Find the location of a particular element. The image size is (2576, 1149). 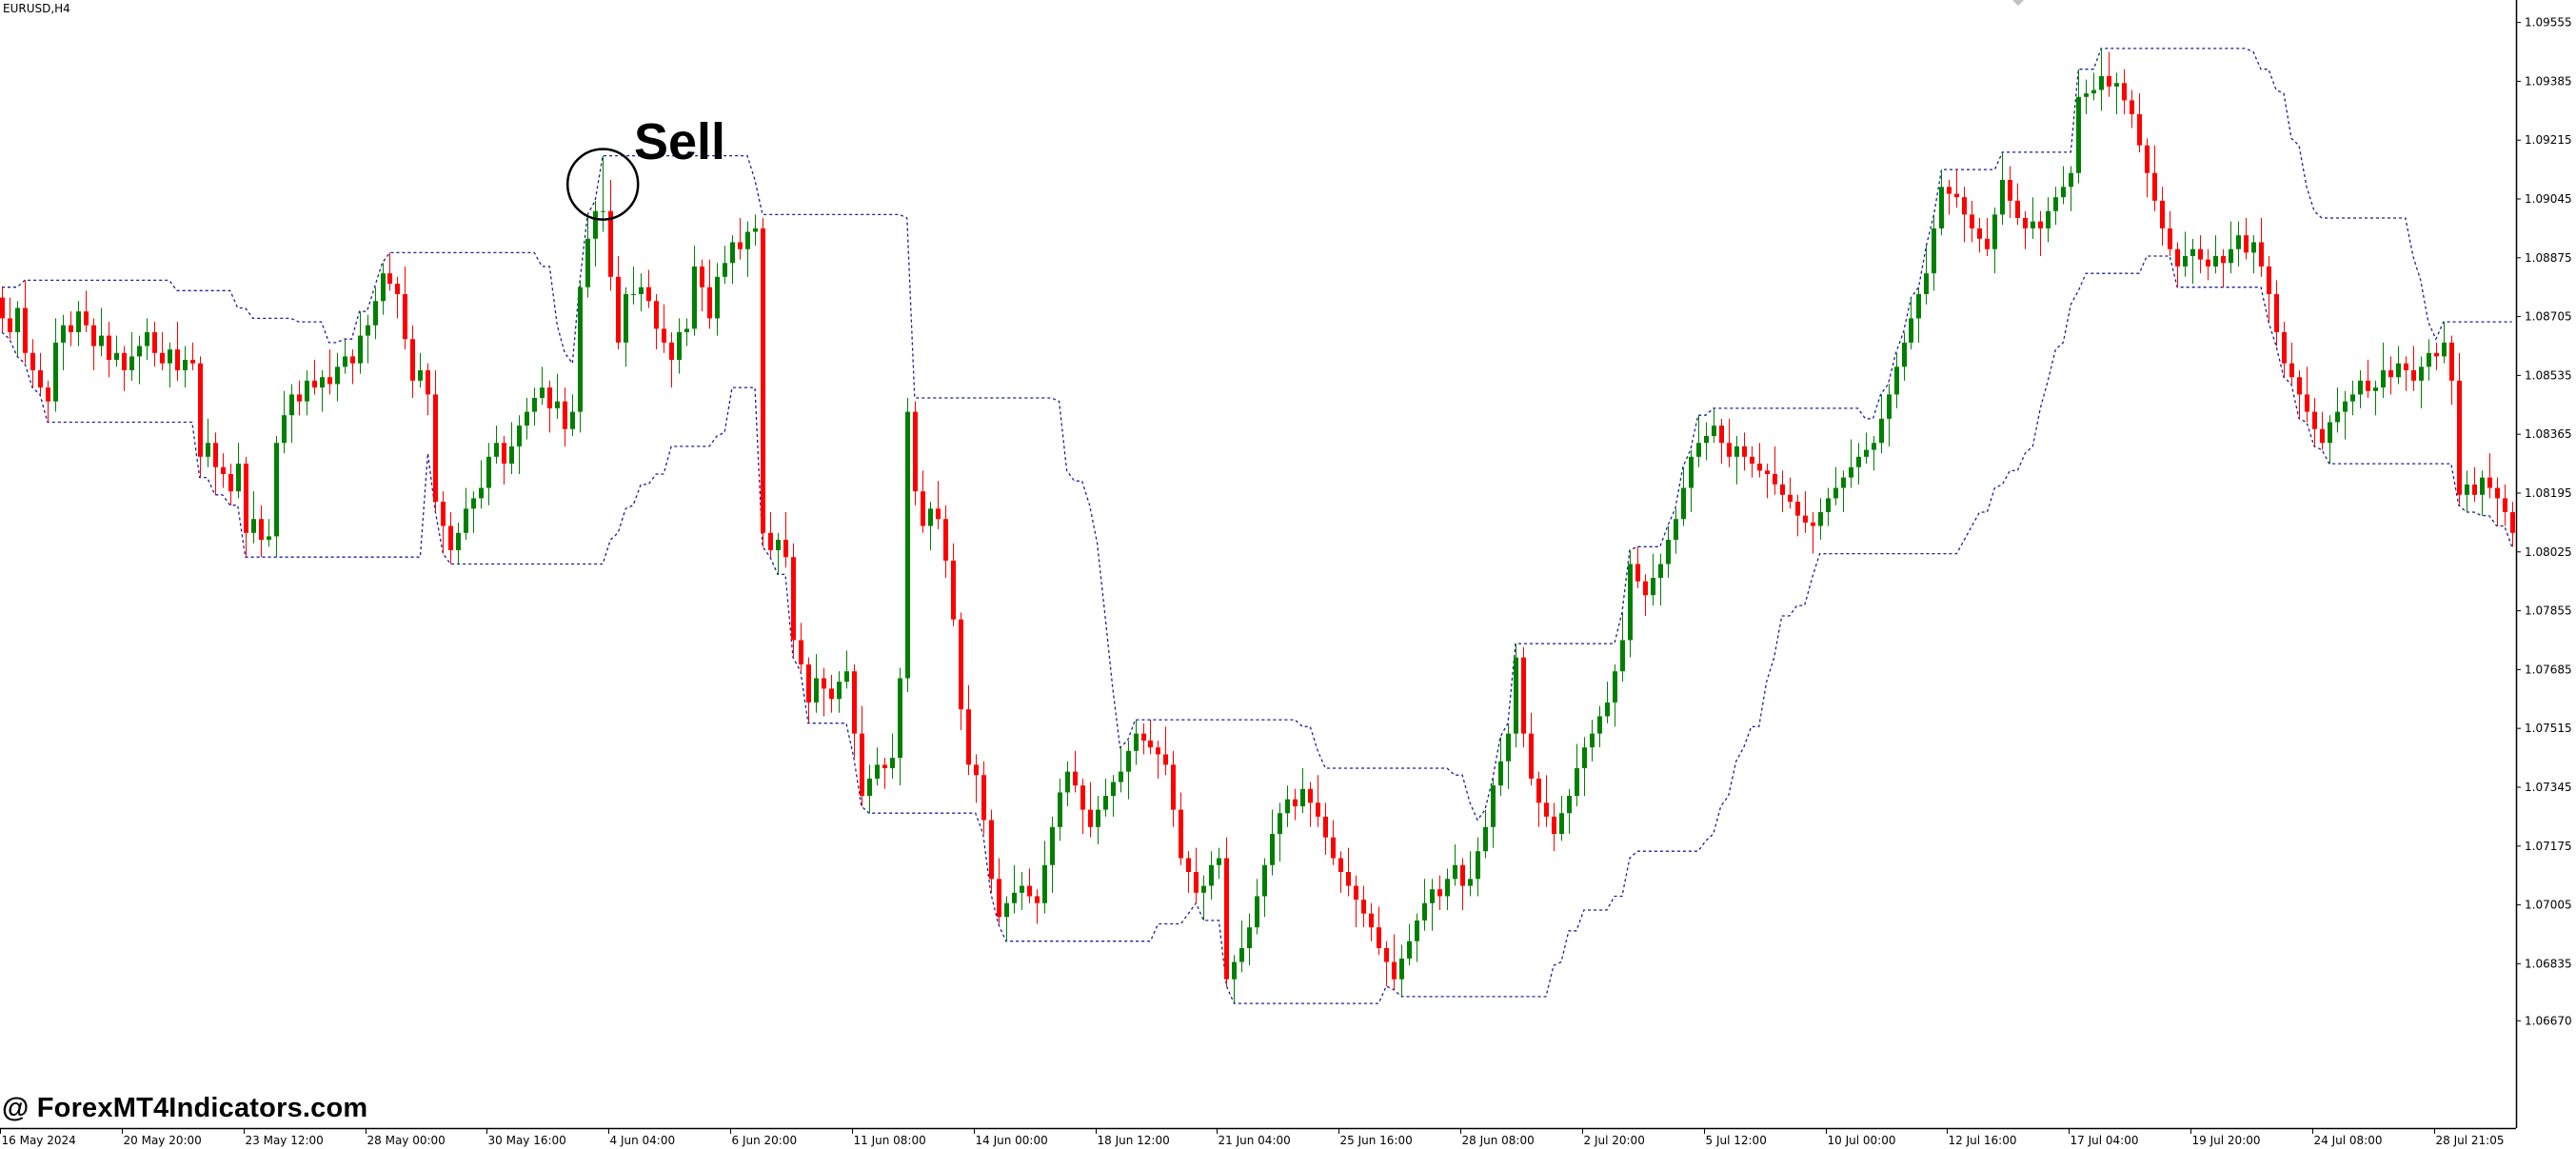

sell-circle-marker is located at coordinates (602, 185).